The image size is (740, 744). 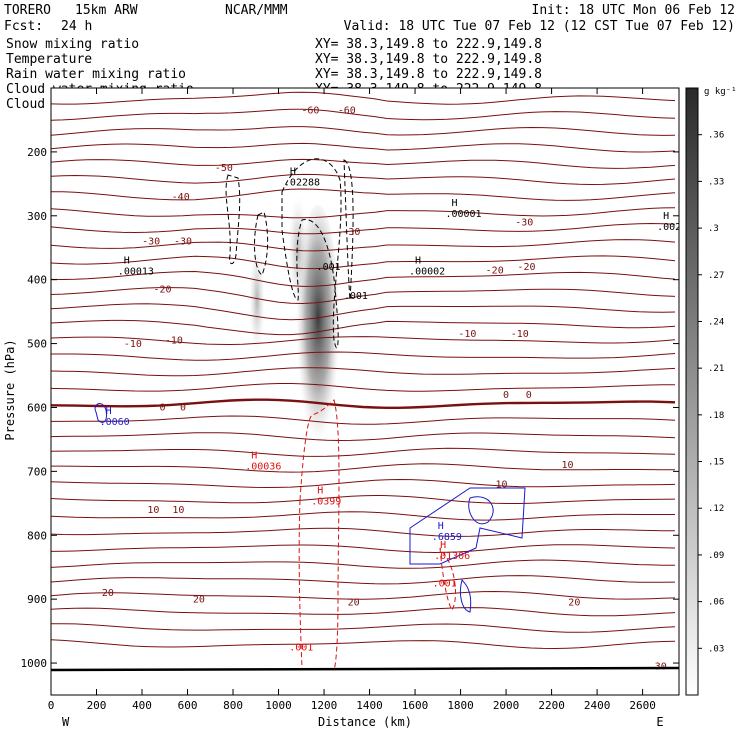 I want to click on x-tick-label: 2600, so click(x=642, y=705).